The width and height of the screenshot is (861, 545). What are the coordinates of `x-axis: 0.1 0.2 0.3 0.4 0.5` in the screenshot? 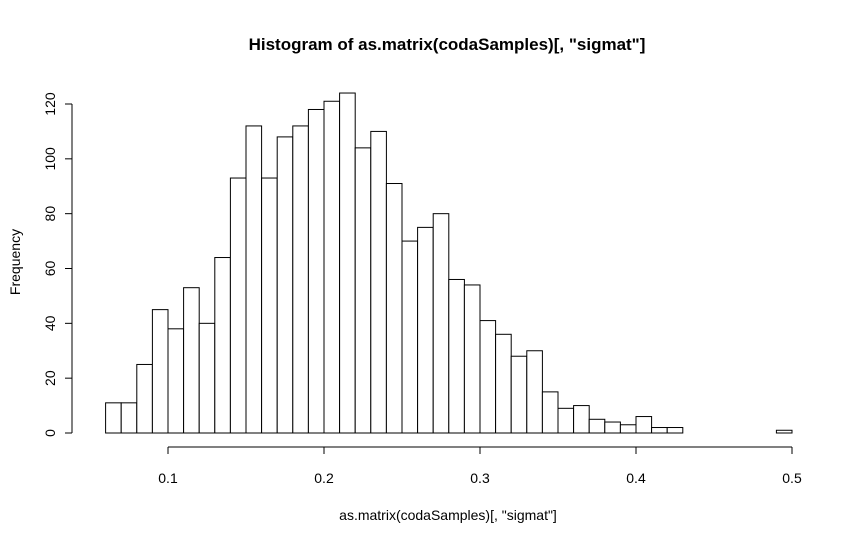 It's located at (480, 466).